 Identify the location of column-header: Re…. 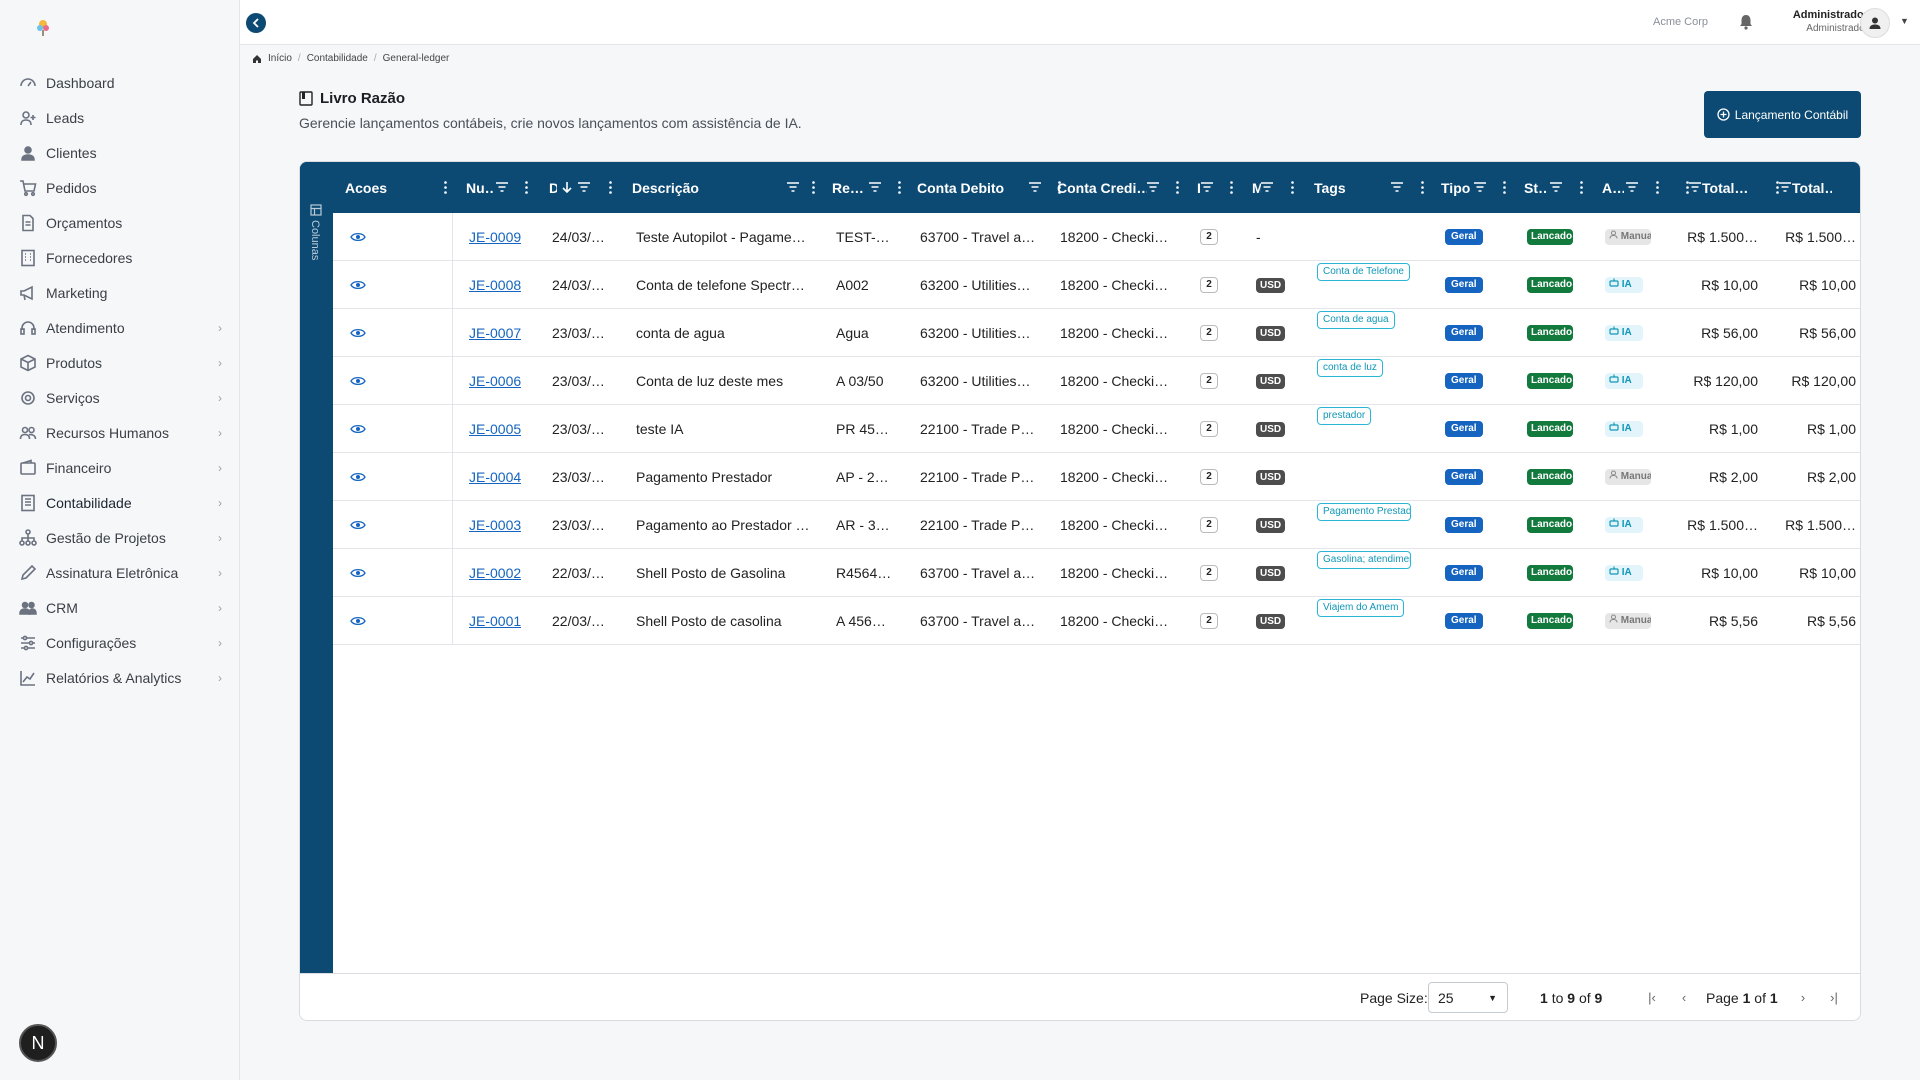
(850, 187).